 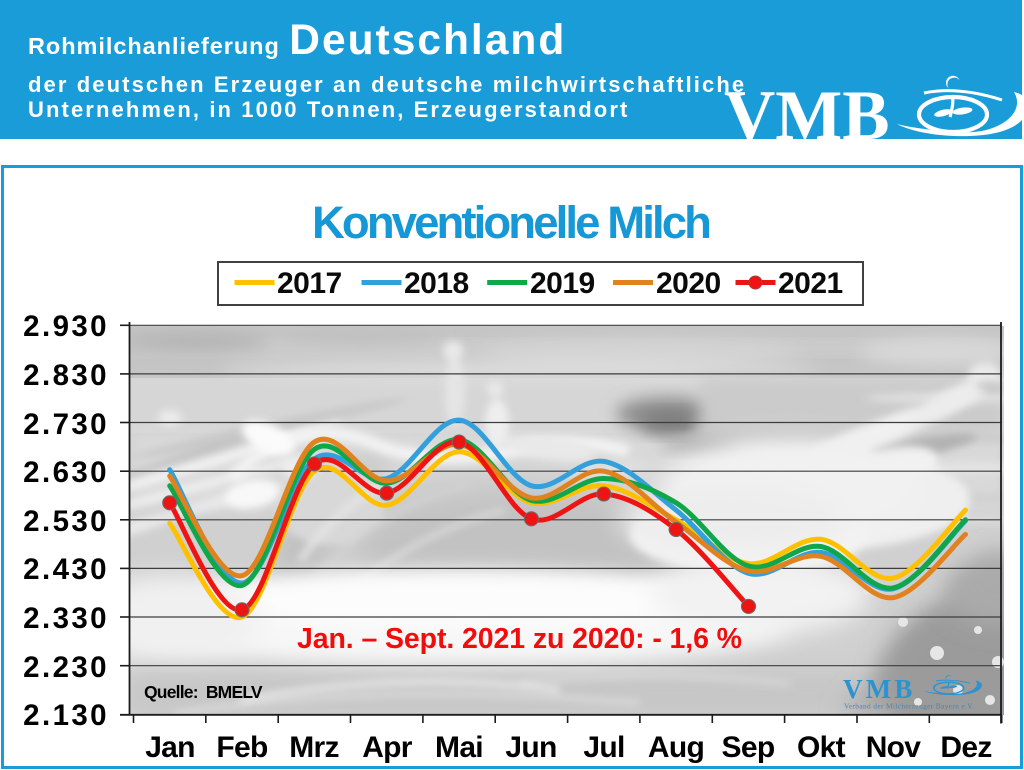 What do you see at coordinates (562, 283) in the screenshot?
I see `svg-text: 2019` at bounding box center [562, 283].